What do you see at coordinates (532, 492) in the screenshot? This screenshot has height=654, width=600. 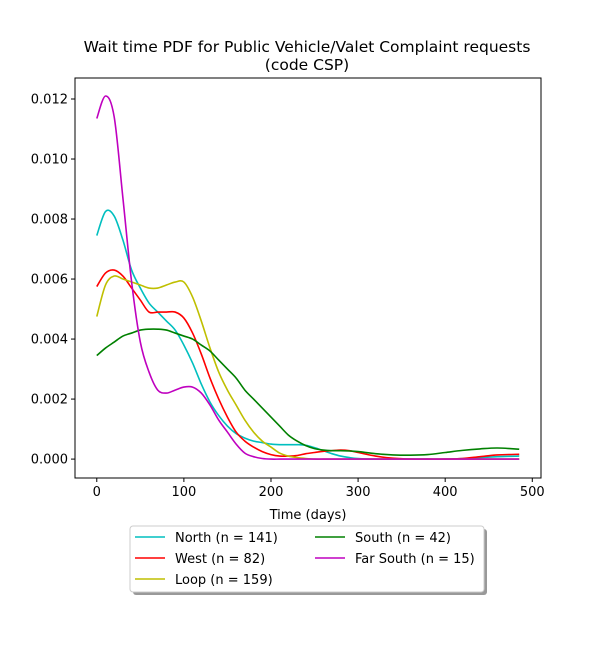 I see `x-tick-label: 500` at bounding box center [532, 492].